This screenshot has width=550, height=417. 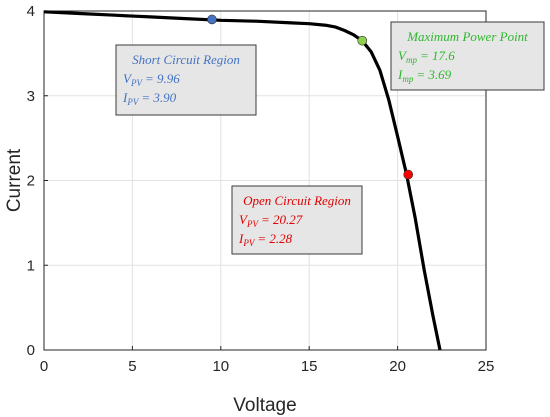 What do you see at coordinates (220, 366) in the screenshot?
I see `x-tick-label: 10` at bounding box center [220, 366].